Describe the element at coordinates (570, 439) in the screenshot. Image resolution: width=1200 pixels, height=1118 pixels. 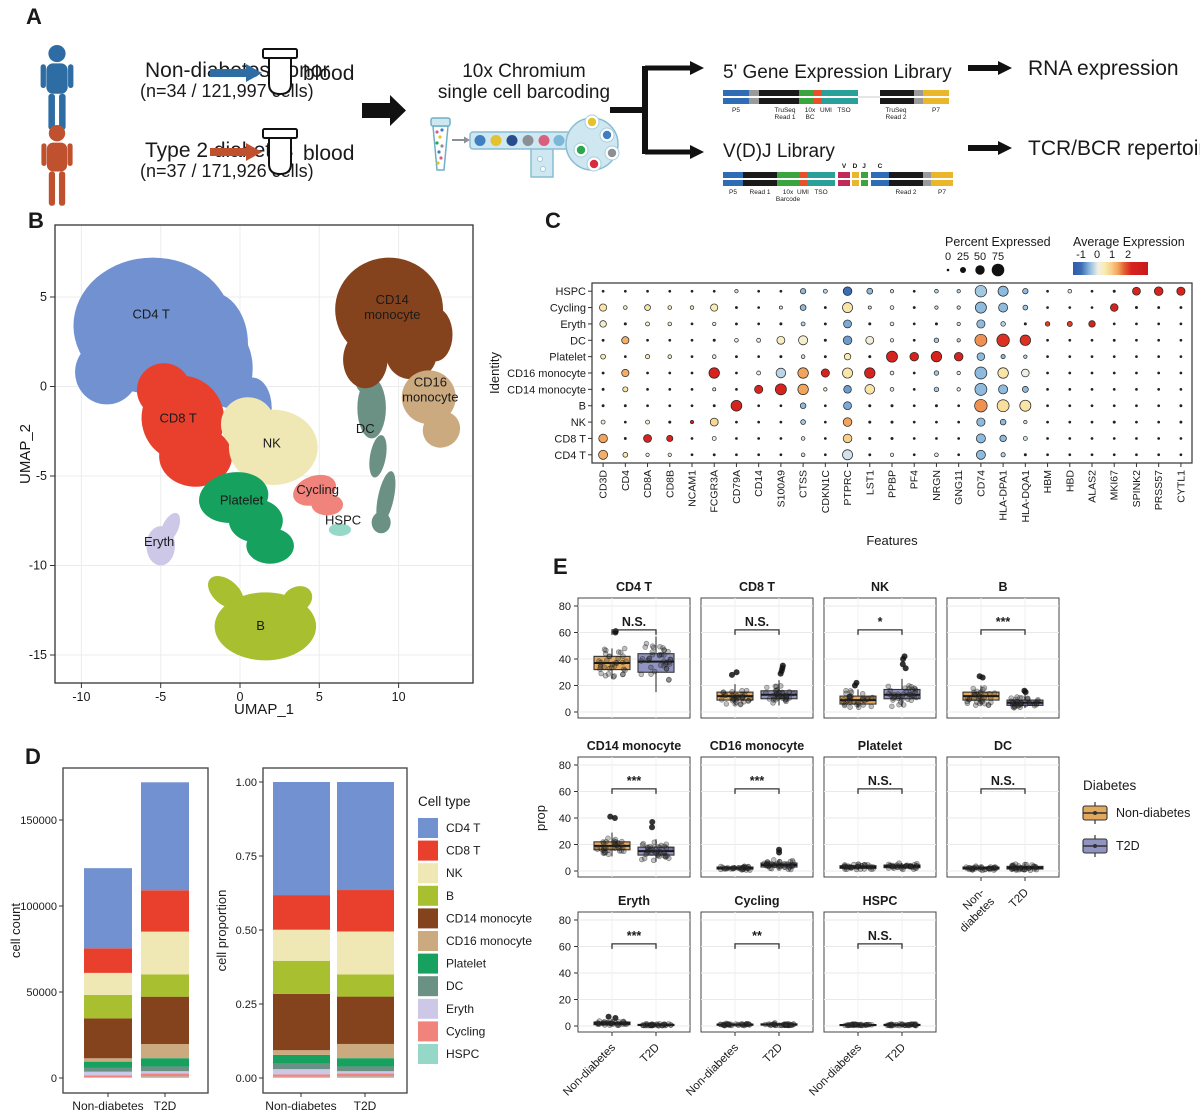
I see `identity-label: CD8 T` at that location.